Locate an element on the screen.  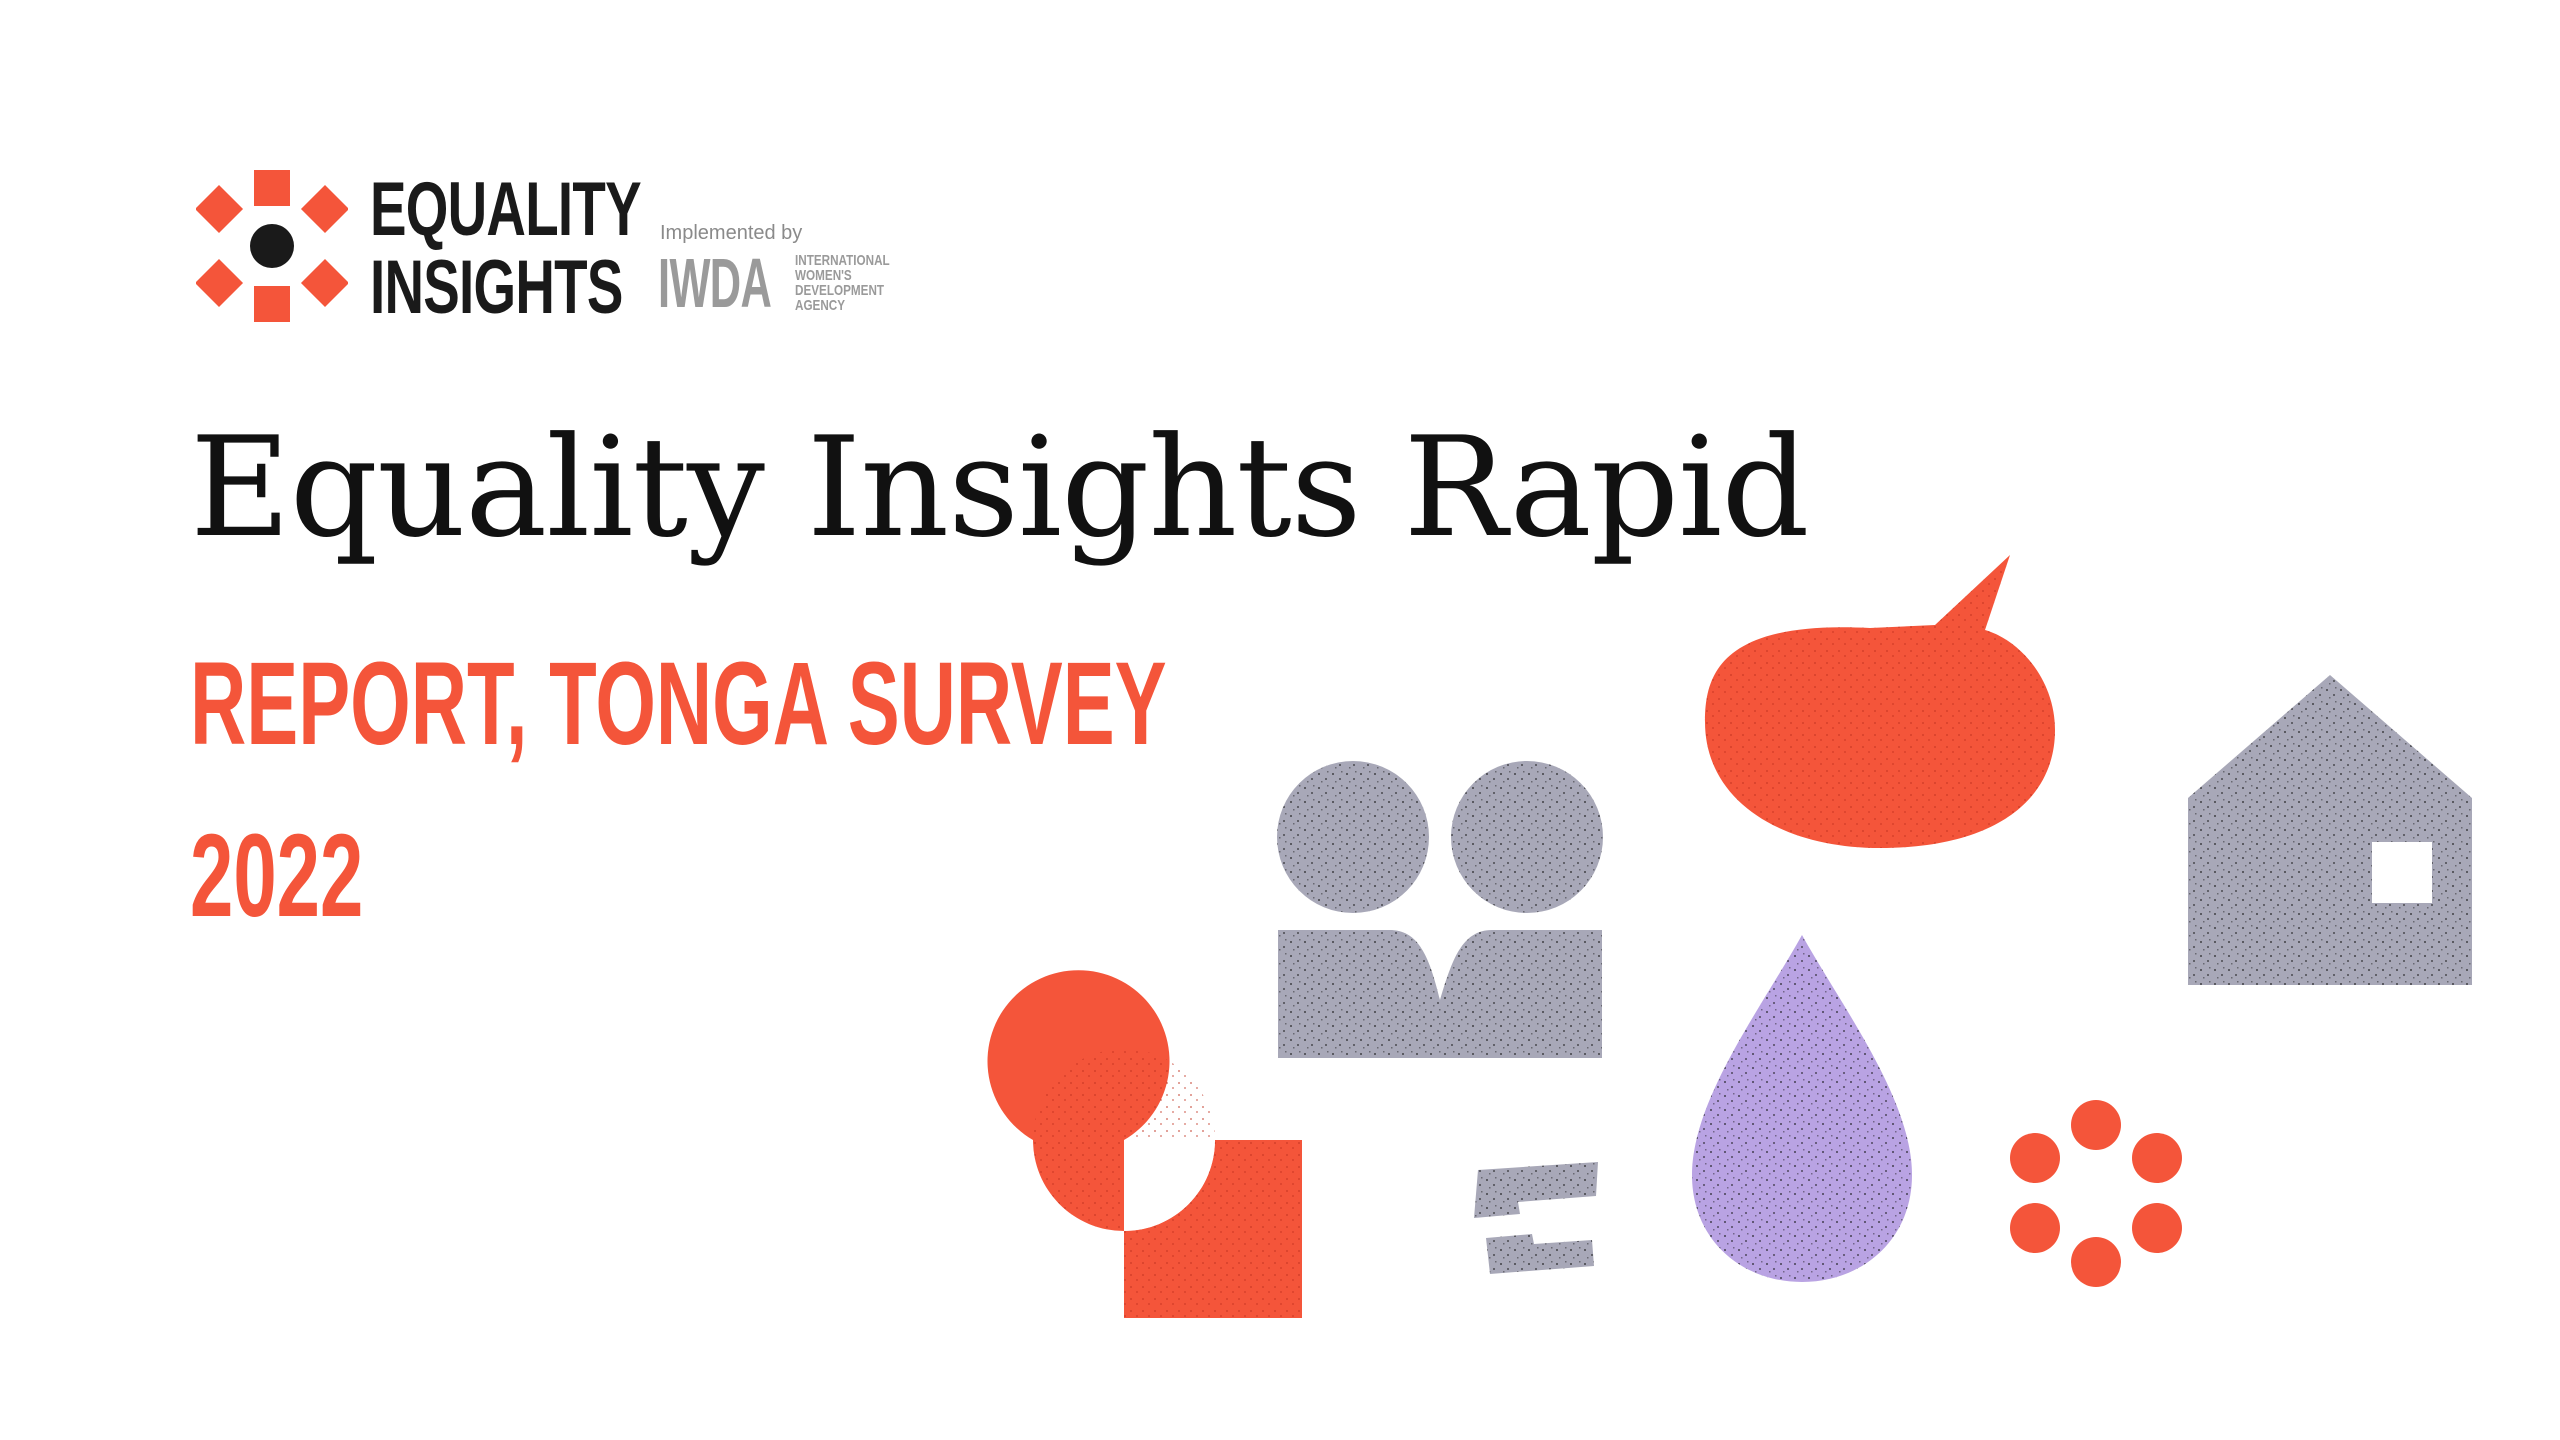
two-people-icon is located at coordinates (1440, 909).